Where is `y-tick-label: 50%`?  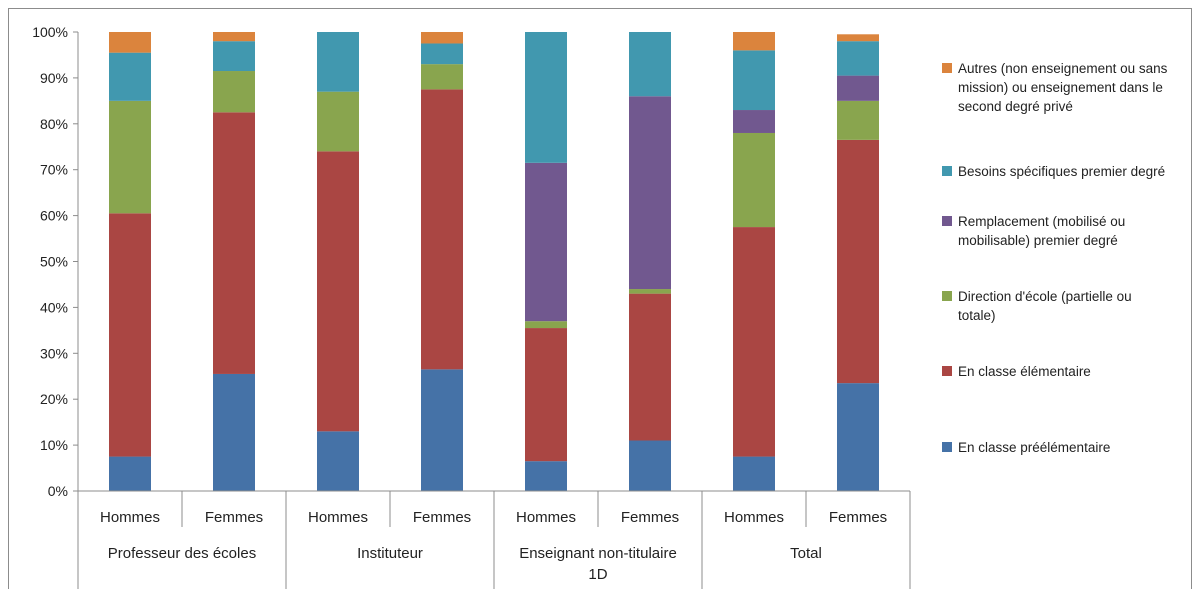 y-tick-label: 50% is located at coordinates (54, 262).